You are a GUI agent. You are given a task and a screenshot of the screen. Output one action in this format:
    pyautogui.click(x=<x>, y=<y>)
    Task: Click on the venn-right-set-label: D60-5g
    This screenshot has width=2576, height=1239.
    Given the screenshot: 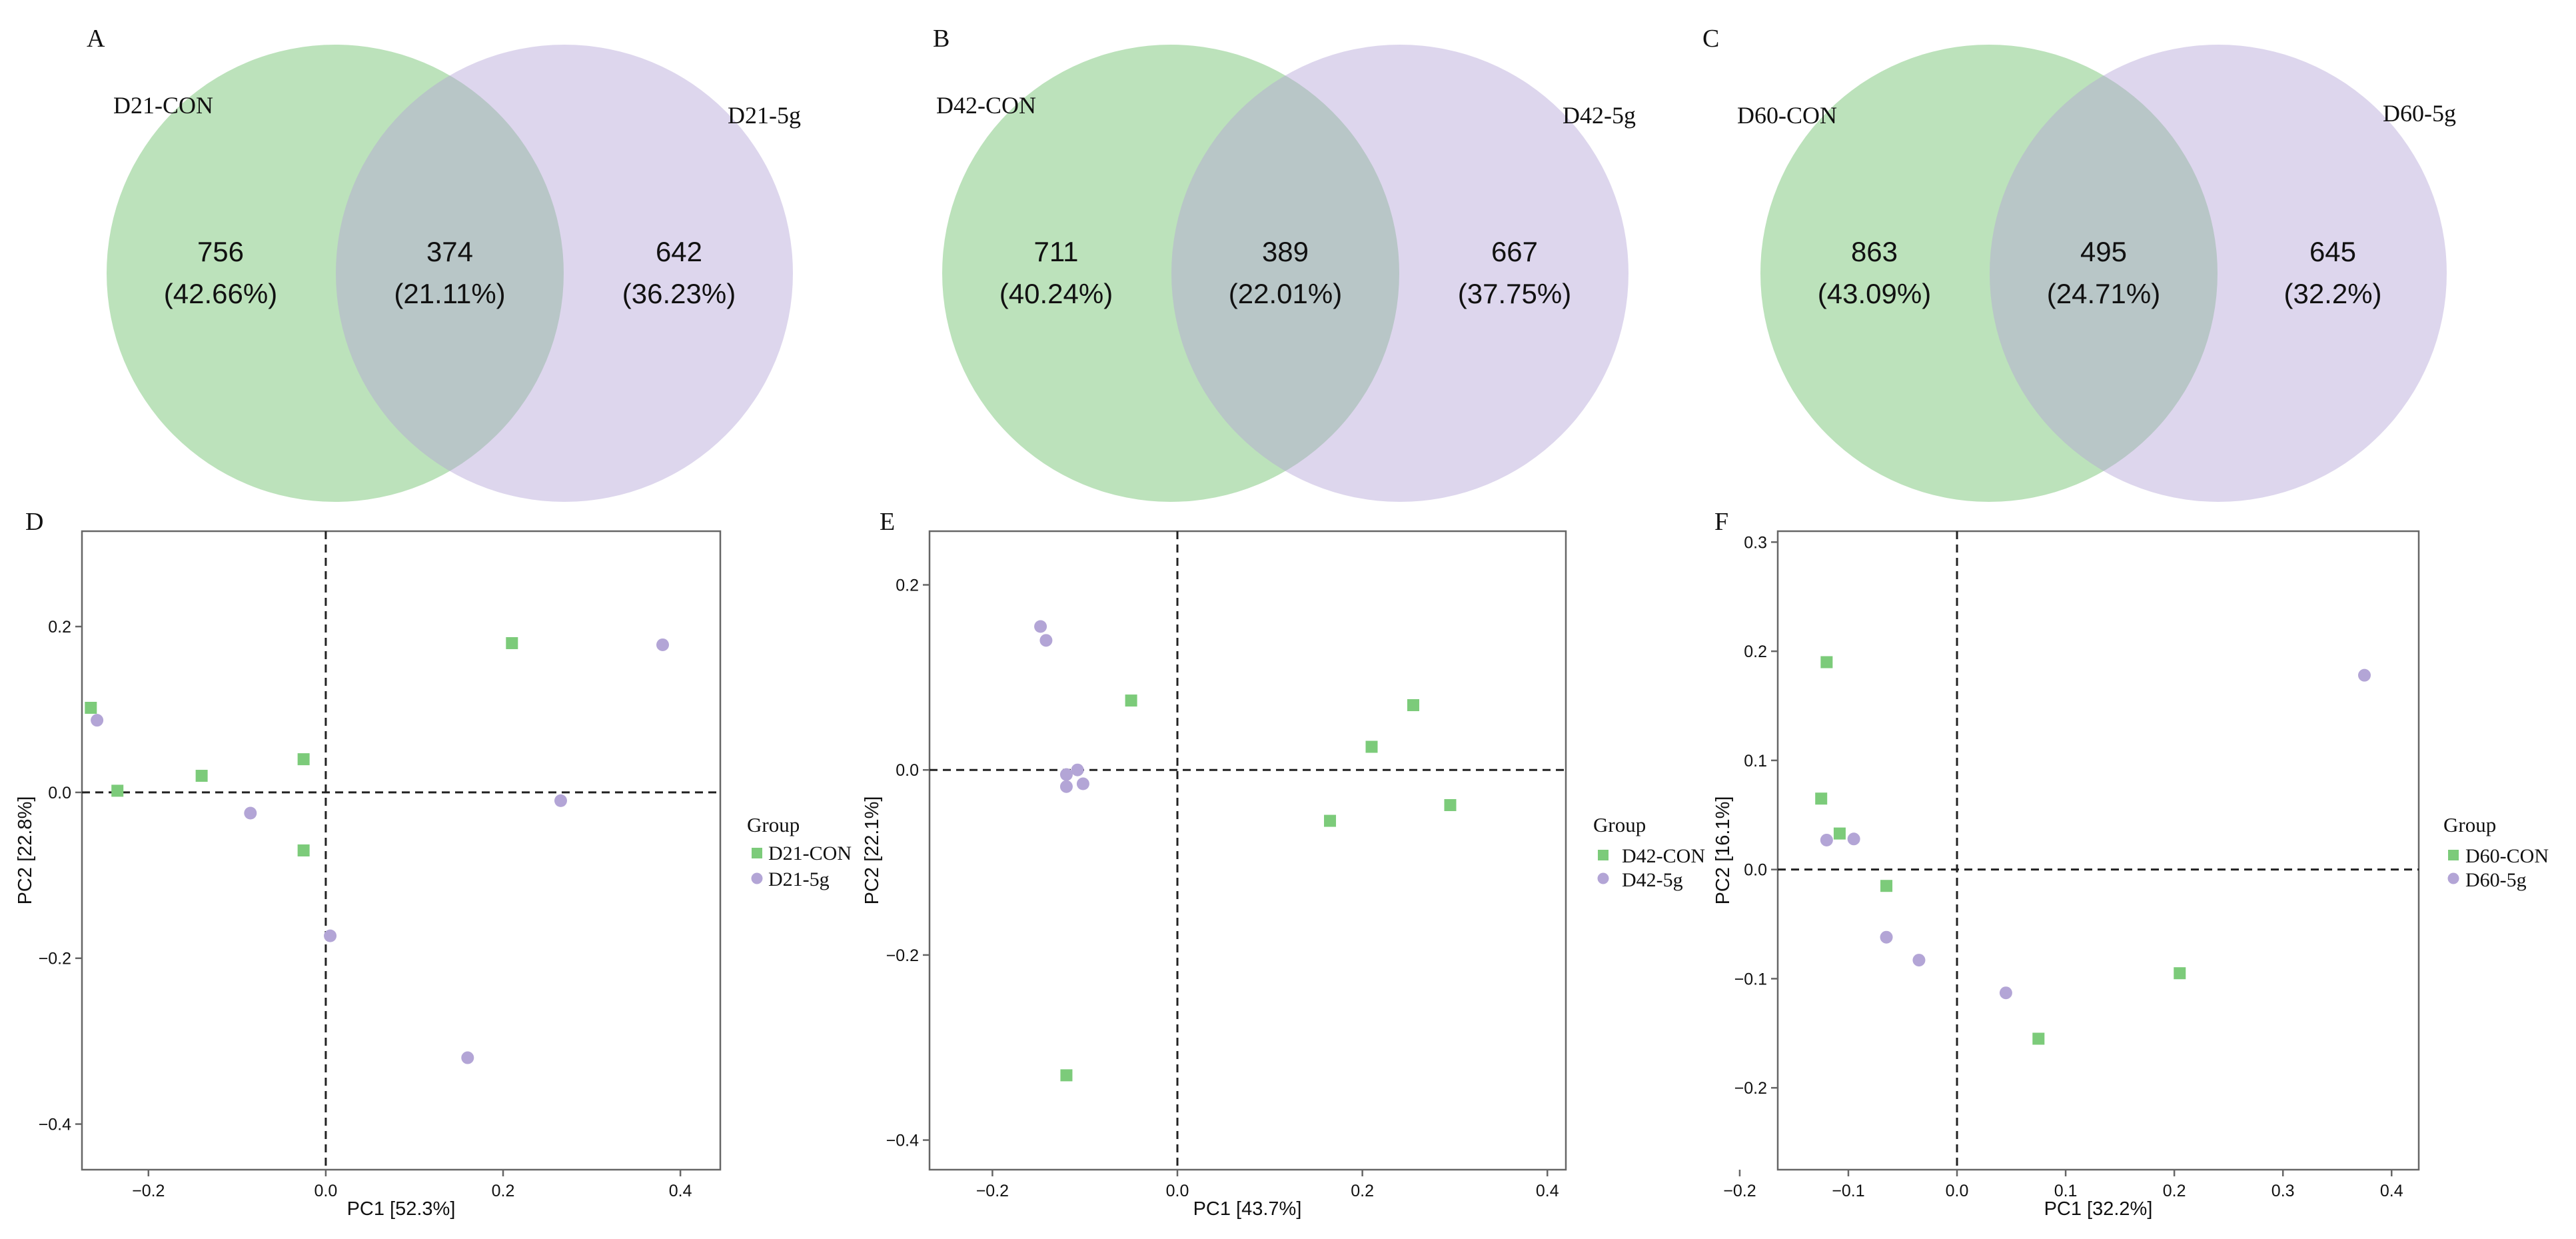 What is the action you would take?
    pyautogui.click(x=2419, y=113)
    